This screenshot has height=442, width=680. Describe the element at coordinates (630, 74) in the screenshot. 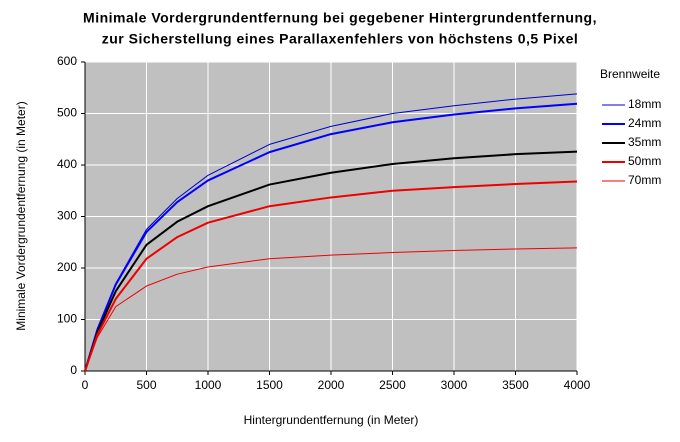

I see `legend-title: Brennweite` at that location.